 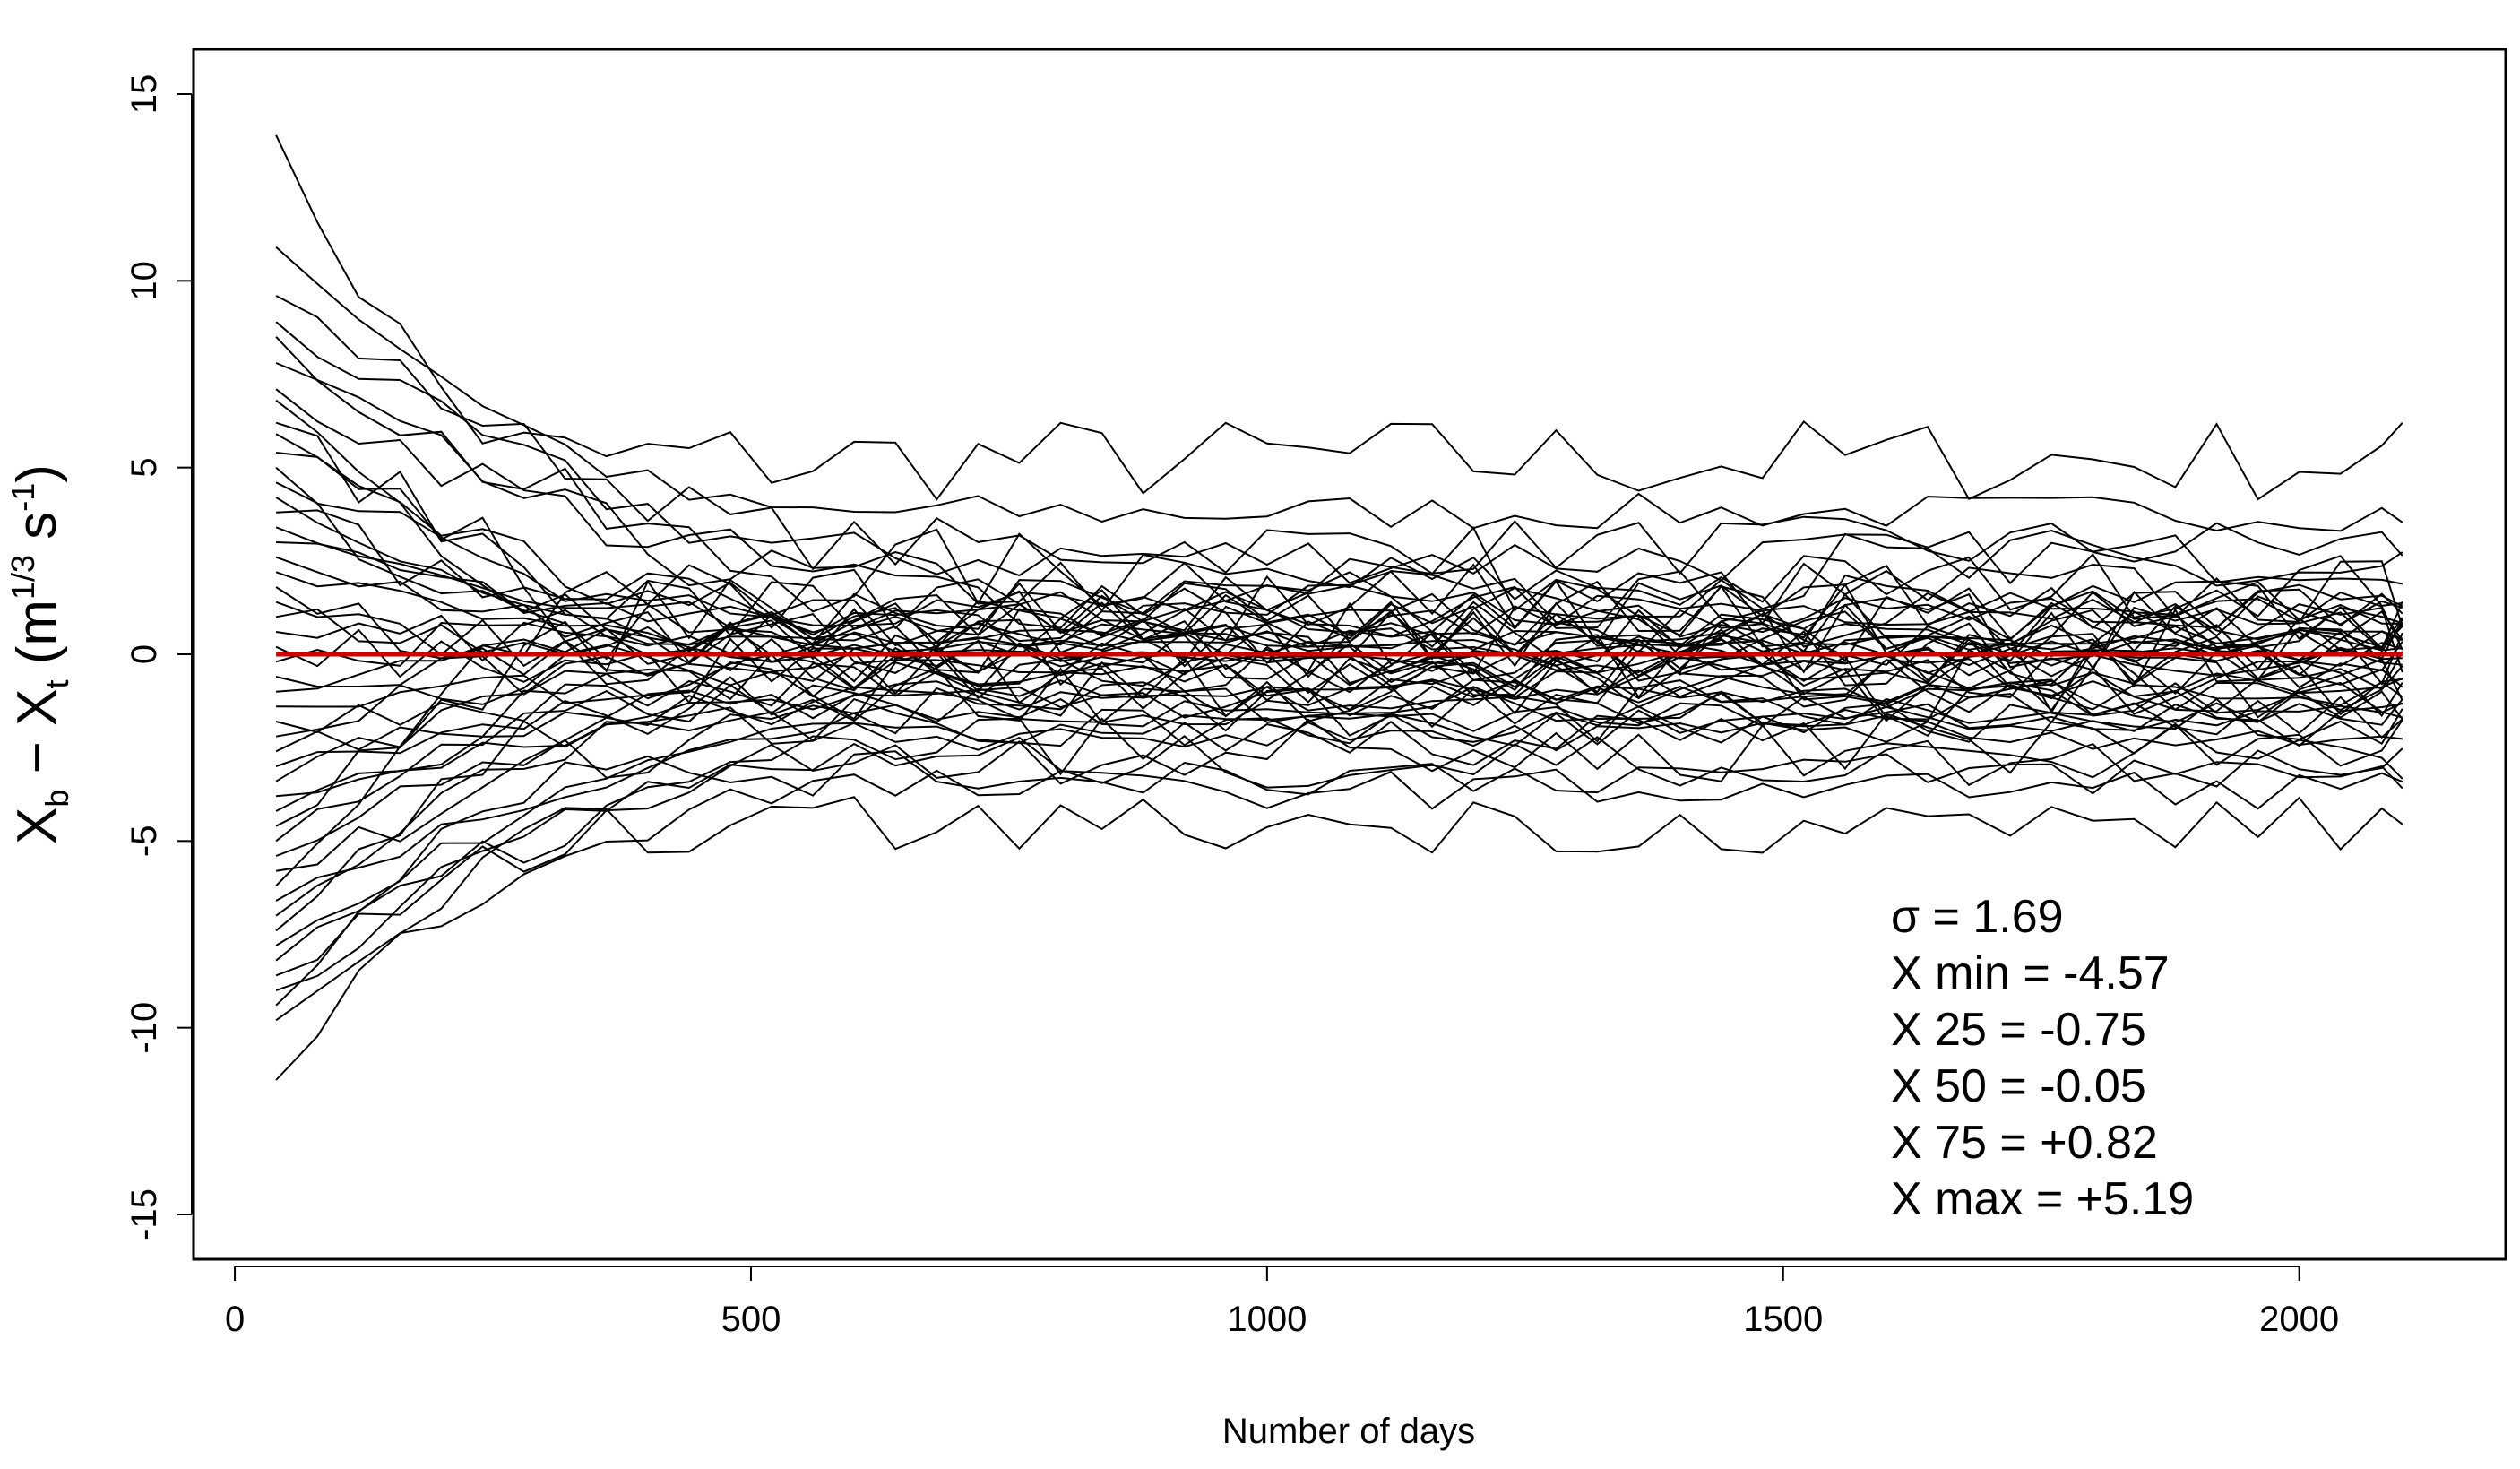 I want to click on ylabel-sup2: -1, so click(x=22, y=497).